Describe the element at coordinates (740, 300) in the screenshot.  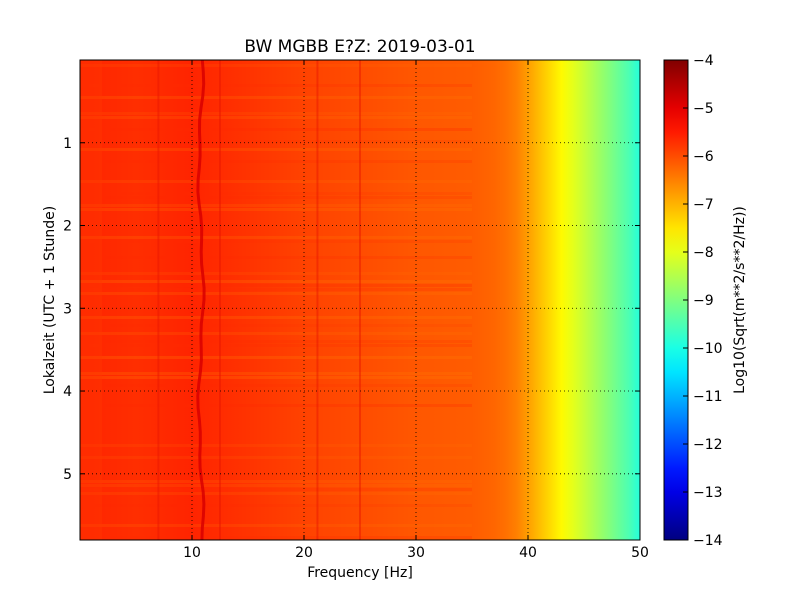
I see `colorbar-label: Log10(Sqrt(m**2/s**2/Hz))` at that location.